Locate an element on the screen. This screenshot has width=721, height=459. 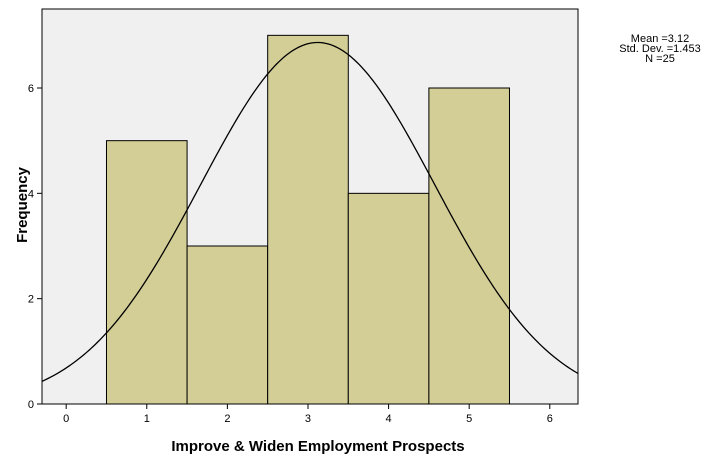
x-axis-title: Improve & Widen Employment Prospects is located at coordinates (317, 446).